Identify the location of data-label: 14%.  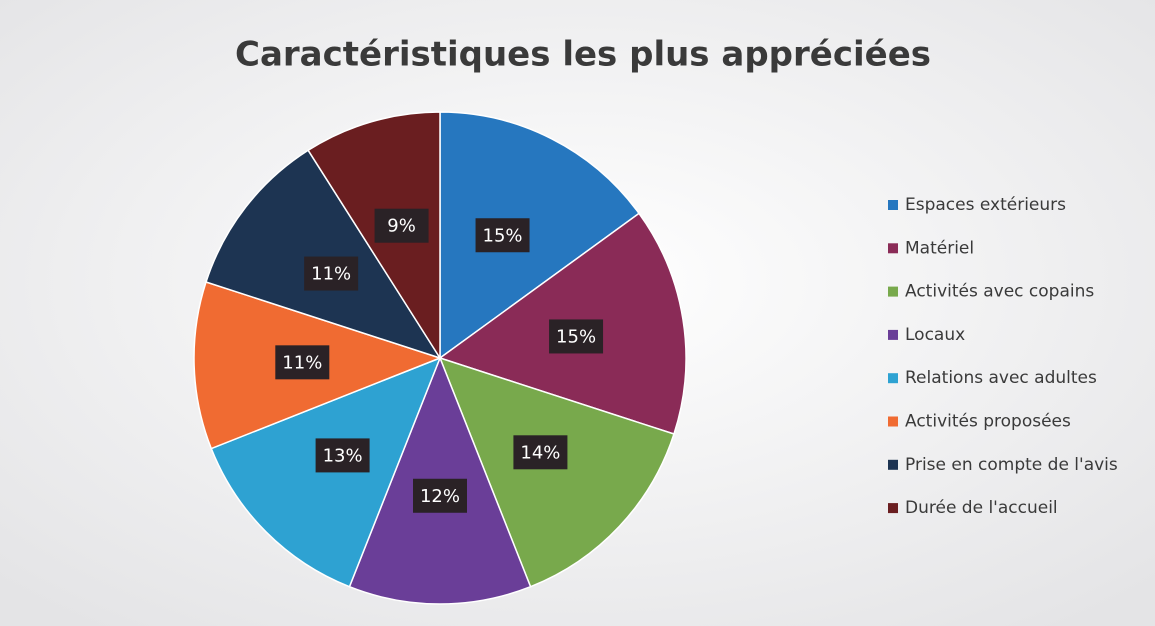
(540, 452).